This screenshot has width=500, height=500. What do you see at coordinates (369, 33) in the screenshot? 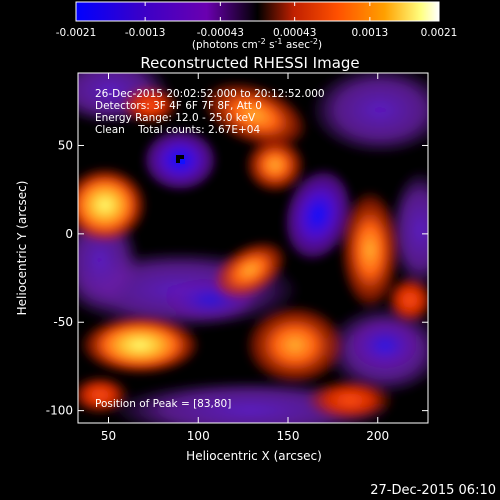
I see `colorbar-tick-label: 0.0013` at bounding box center [369, 33].